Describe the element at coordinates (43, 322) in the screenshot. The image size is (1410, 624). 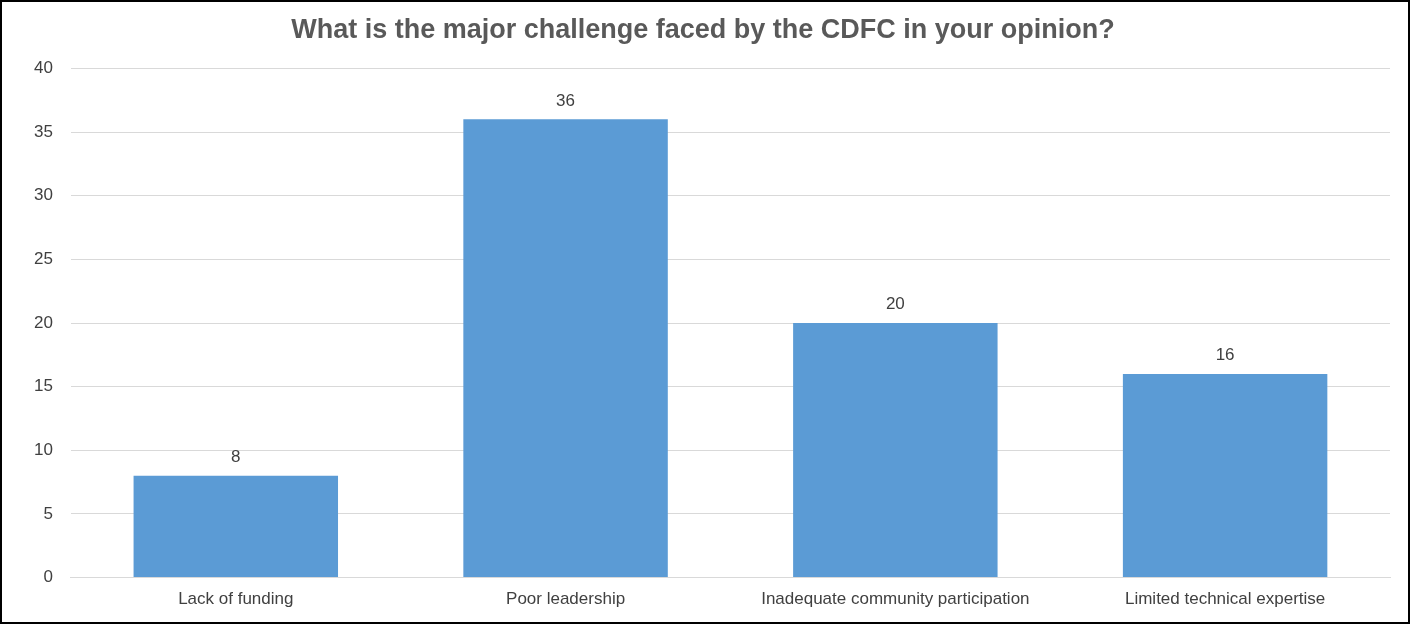
I see `y-tick-label: 20` at that location.